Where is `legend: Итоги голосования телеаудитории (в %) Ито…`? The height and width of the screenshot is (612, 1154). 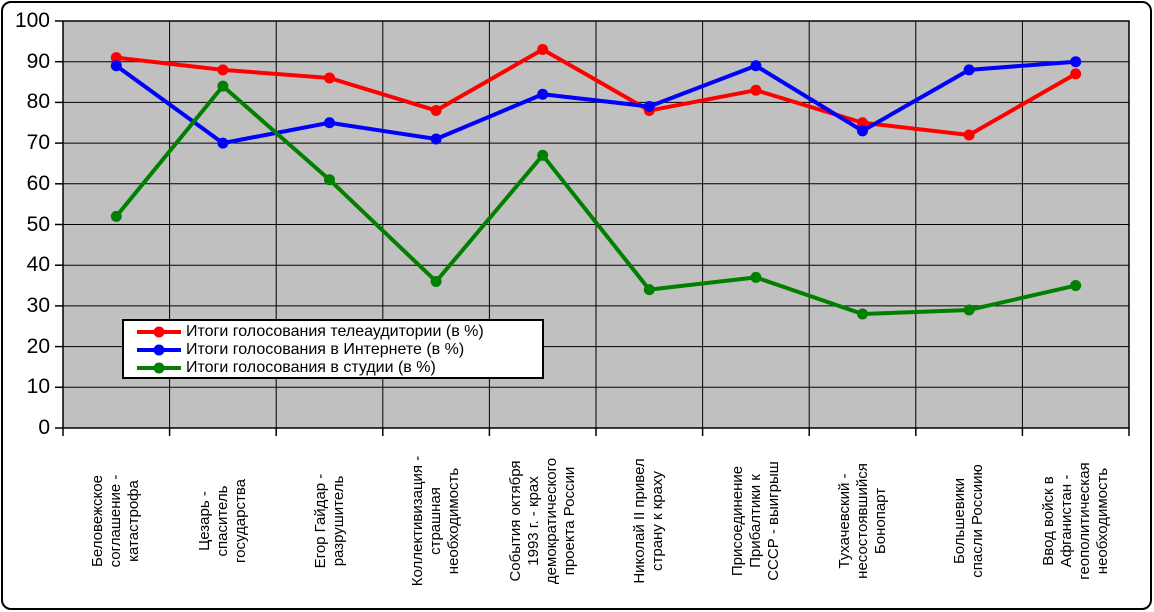
legend: Итоги голосования телеаудитории (в %) Ито… is located at coordinates (333, 349).